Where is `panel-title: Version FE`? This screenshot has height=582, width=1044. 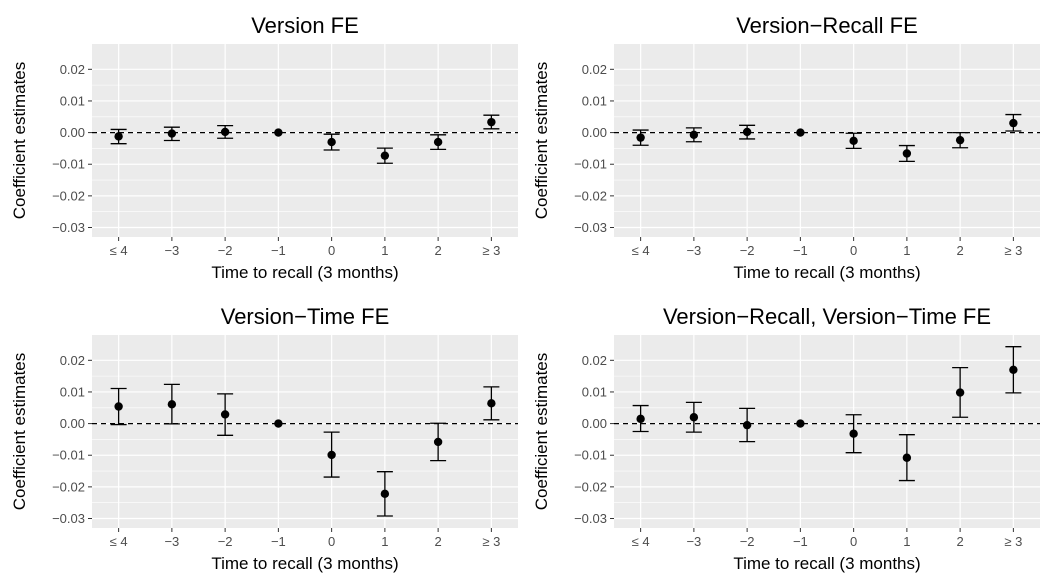 panel-title: Version FE is located at coordinates (305, 25).